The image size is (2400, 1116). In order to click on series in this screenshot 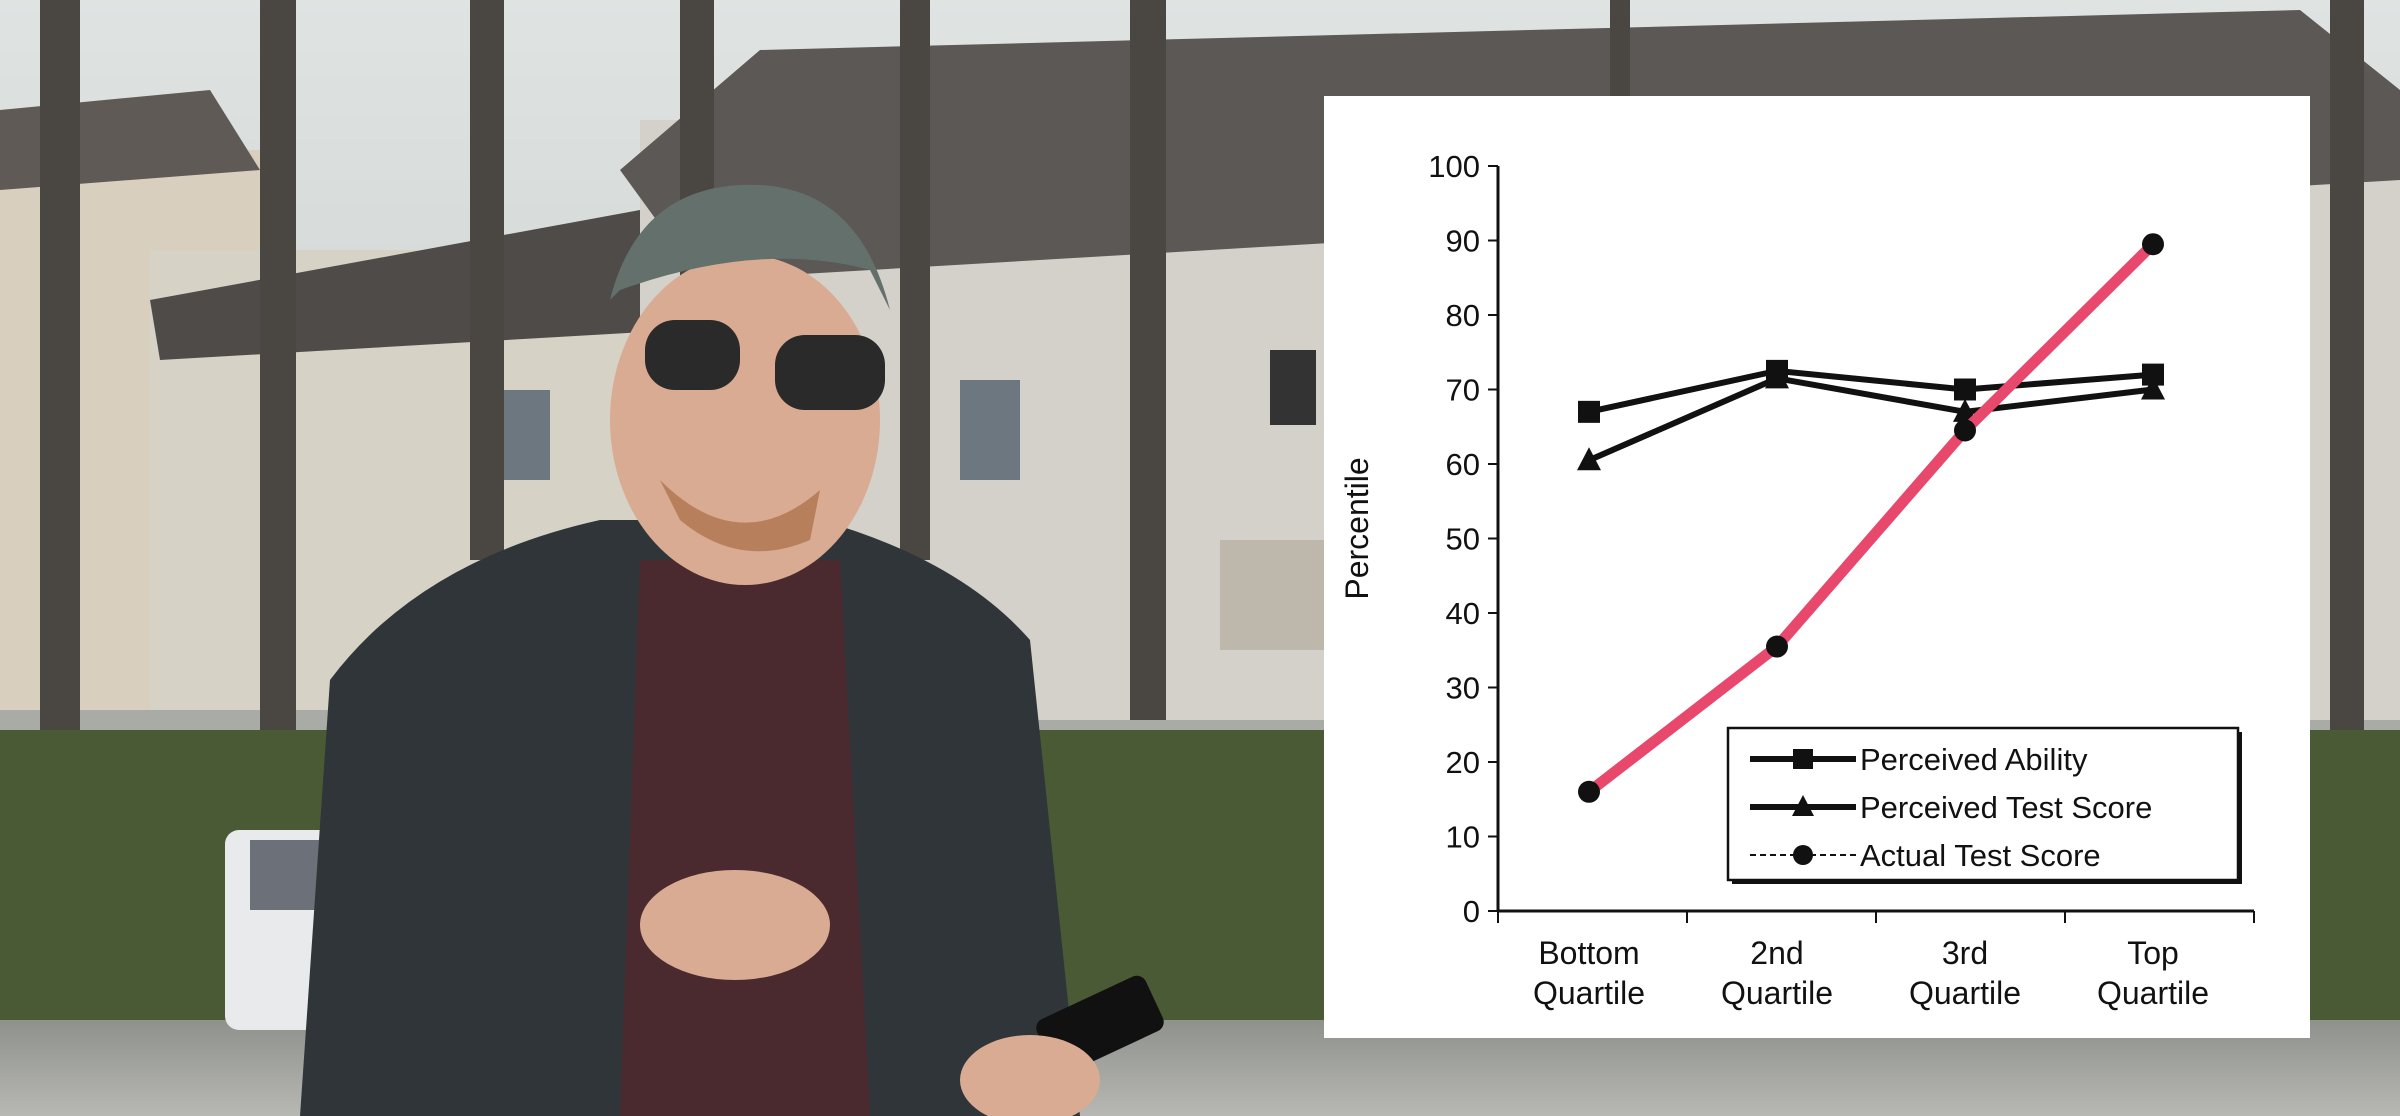, I will do `click(1871, 518)`.